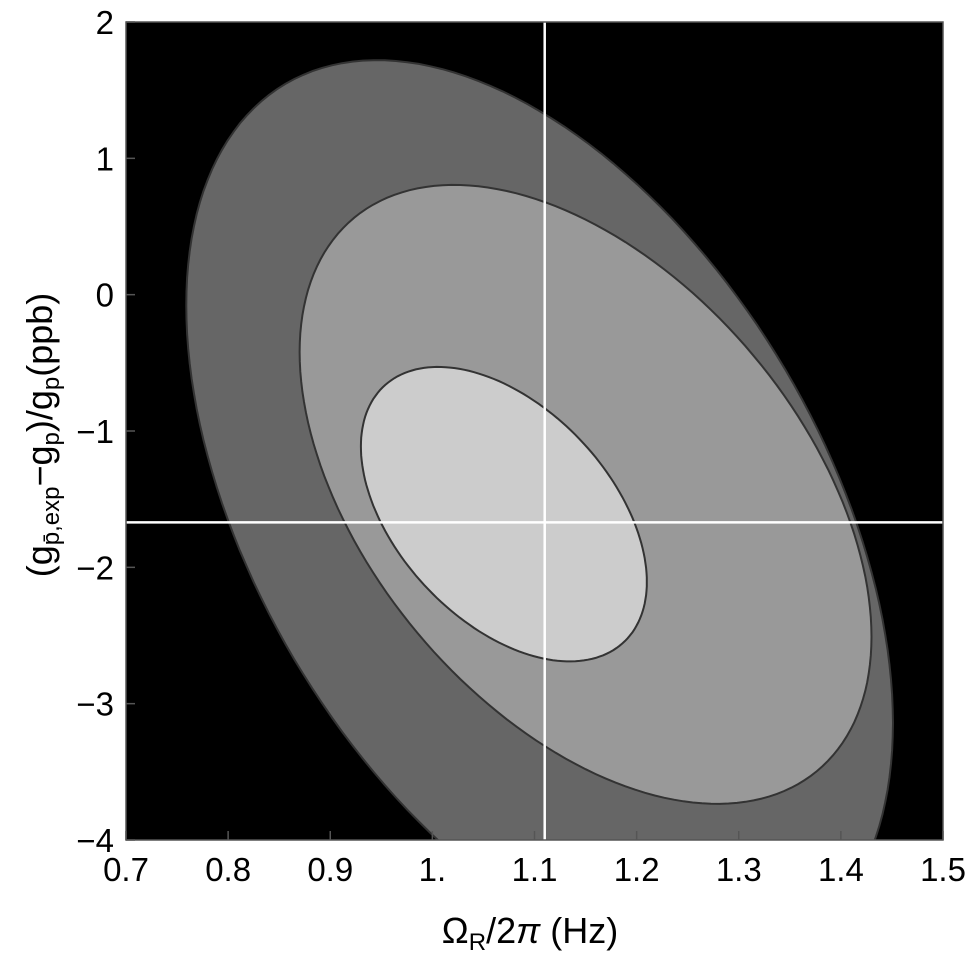 The image size is (973, 953). What do you see at coordinates (42, 435) in the screenshot?
I see `y-axis-title: (gp̄,exp−gp)/gp(ppb)` at bounding box center [42, 435].